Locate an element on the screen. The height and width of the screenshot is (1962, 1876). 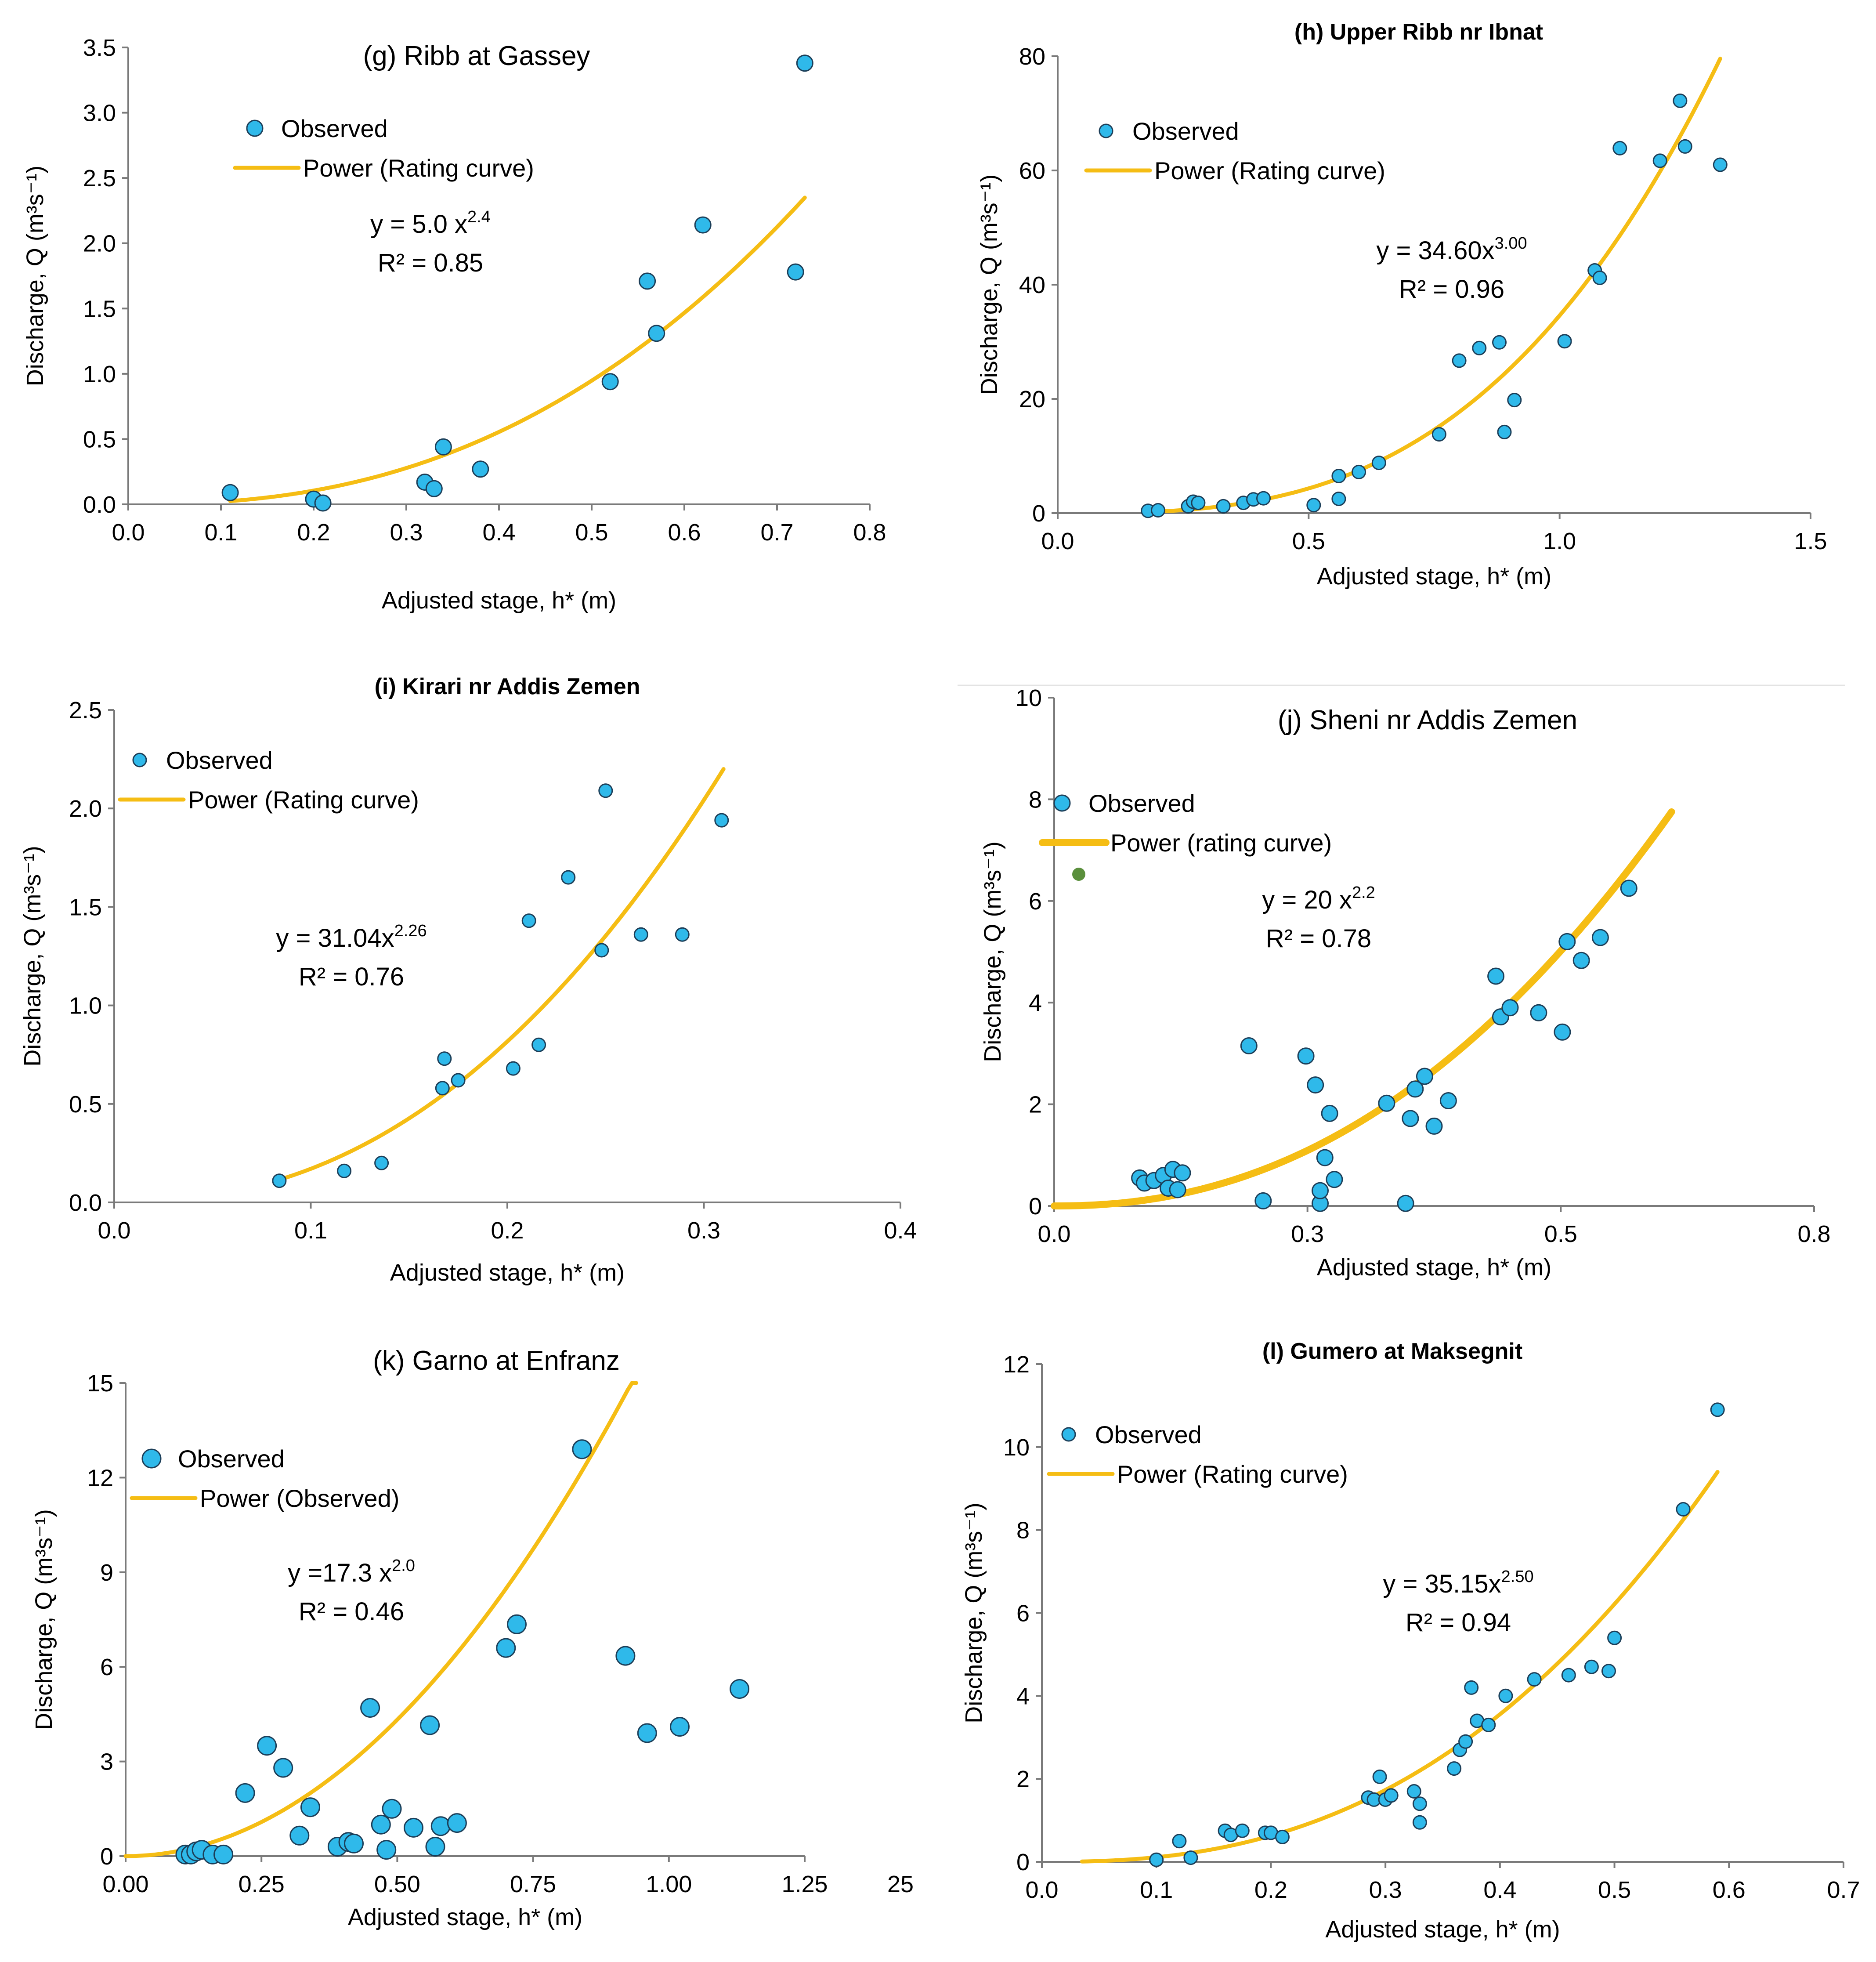
x-tick-label: 0.3 is located at coordinates (703, 1230).